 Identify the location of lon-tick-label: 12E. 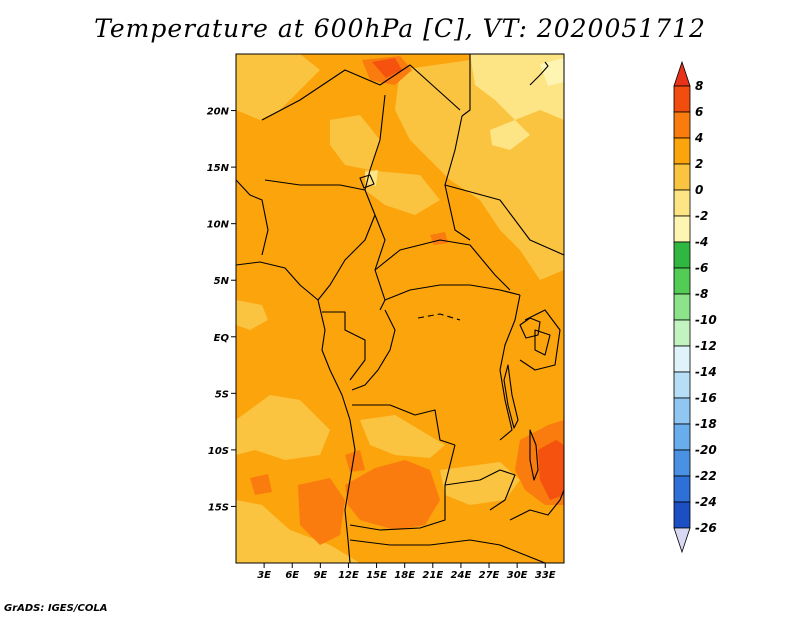
(348, 575).